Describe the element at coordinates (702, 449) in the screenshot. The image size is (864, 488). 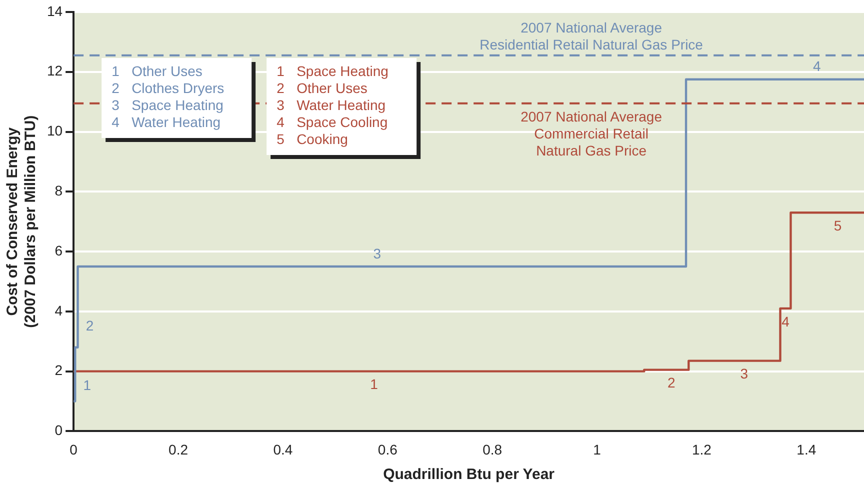
I see `x-tick-label: 1.2` at that location.